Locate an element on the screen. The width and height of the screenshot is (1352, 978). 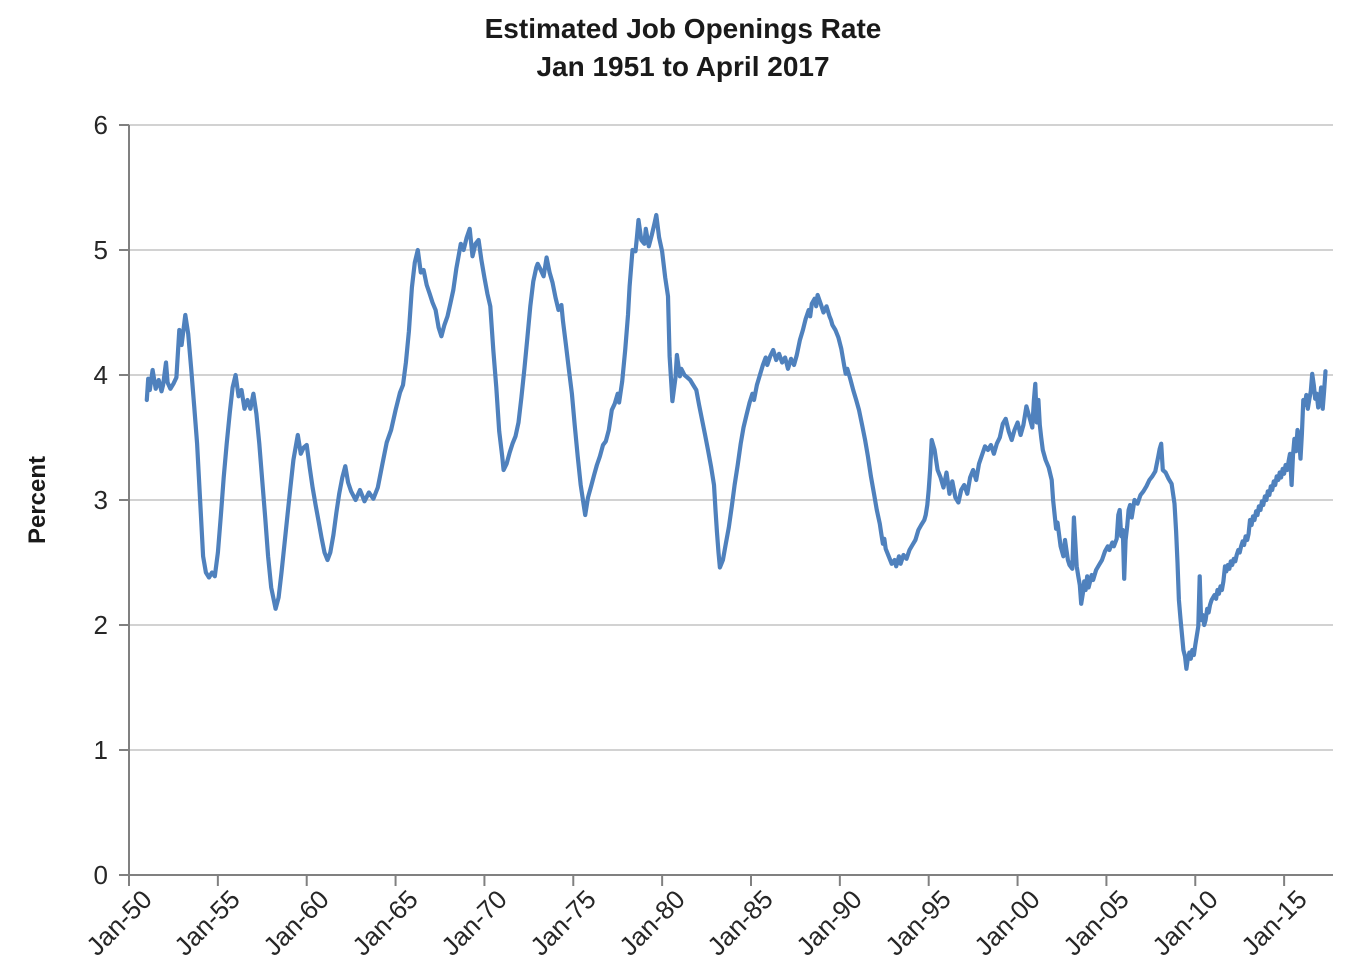
y-tick-label-4: 4 is located at coordinates (100, 375).